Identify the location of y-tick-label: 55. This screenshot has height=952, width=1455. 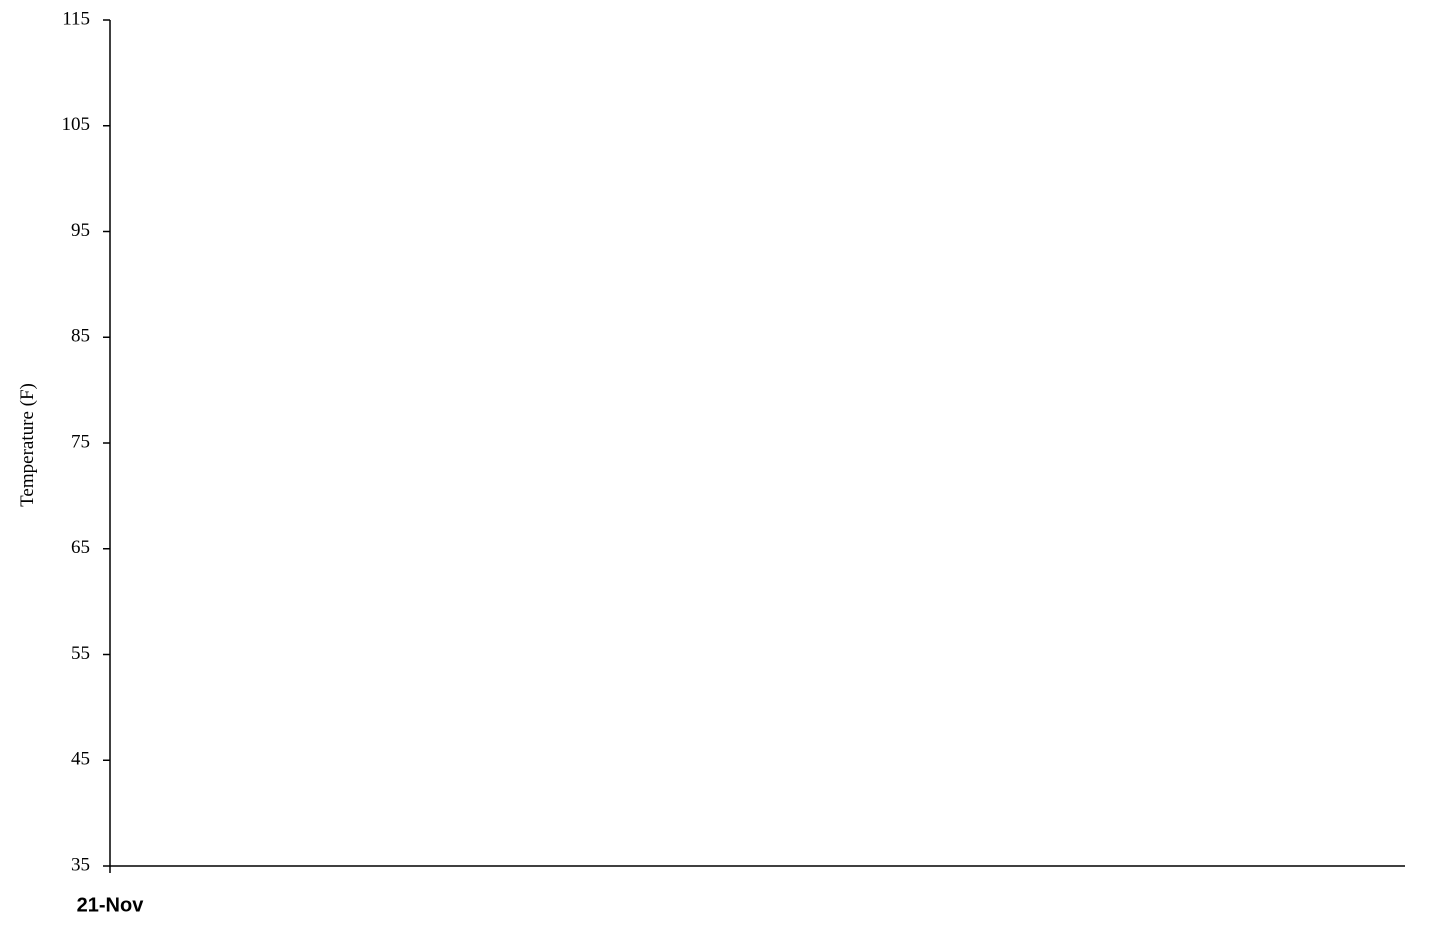
(80, 653).